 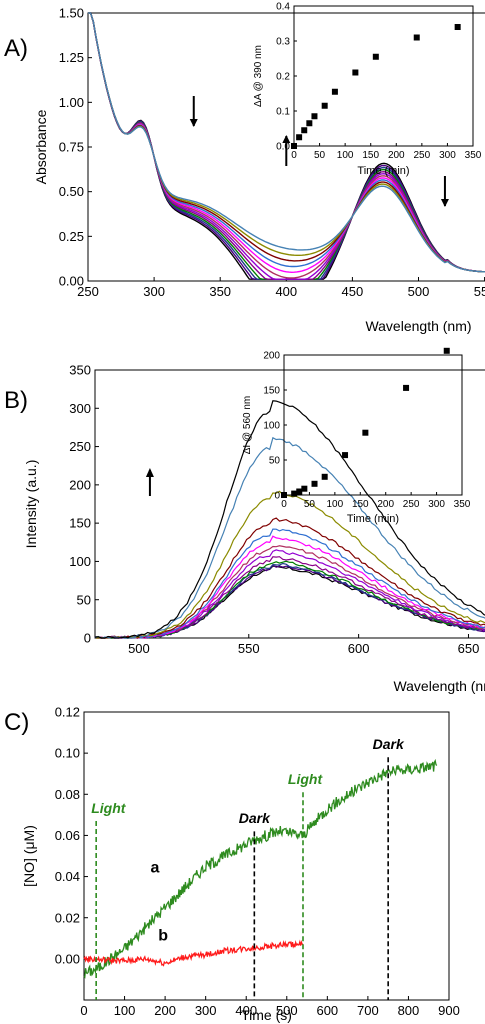 I want to click on panel-label-a: A), so click(x=16, y=48).